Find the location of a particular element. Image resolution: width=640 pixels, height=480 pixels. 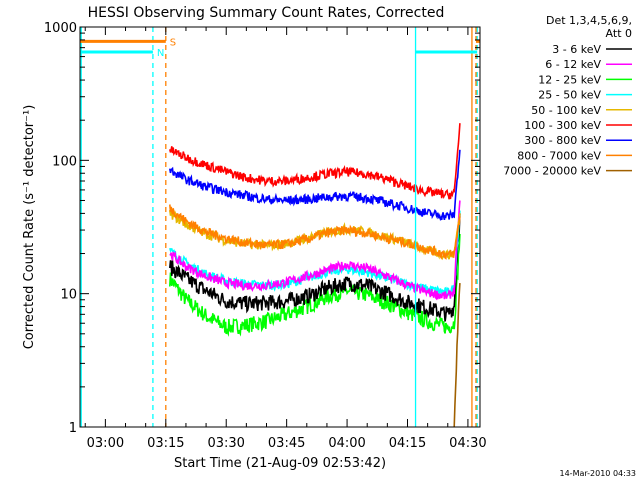

state-bar-label-0: S is located at coordinates (173, 42).